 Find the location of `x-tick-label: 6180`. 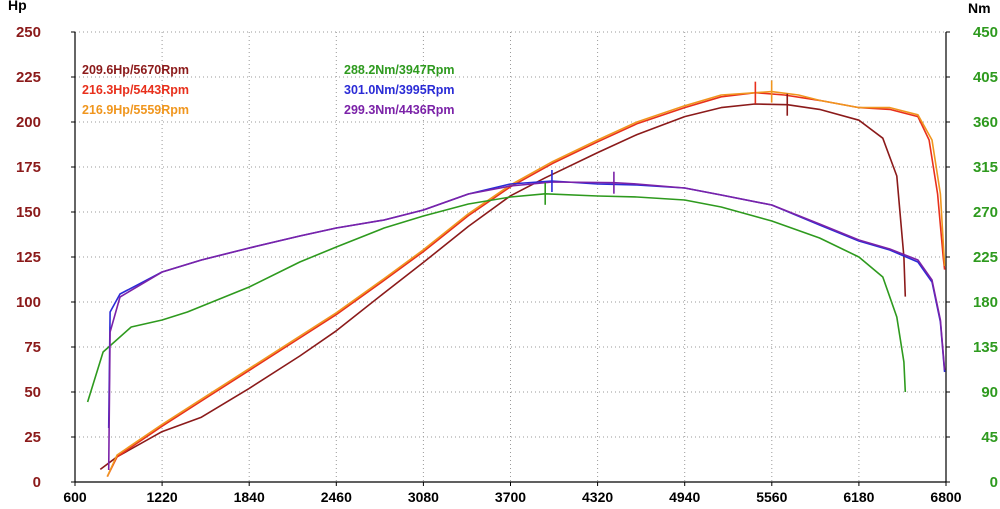

x-tick-label: 6180 is located at coordinates (858, 497).